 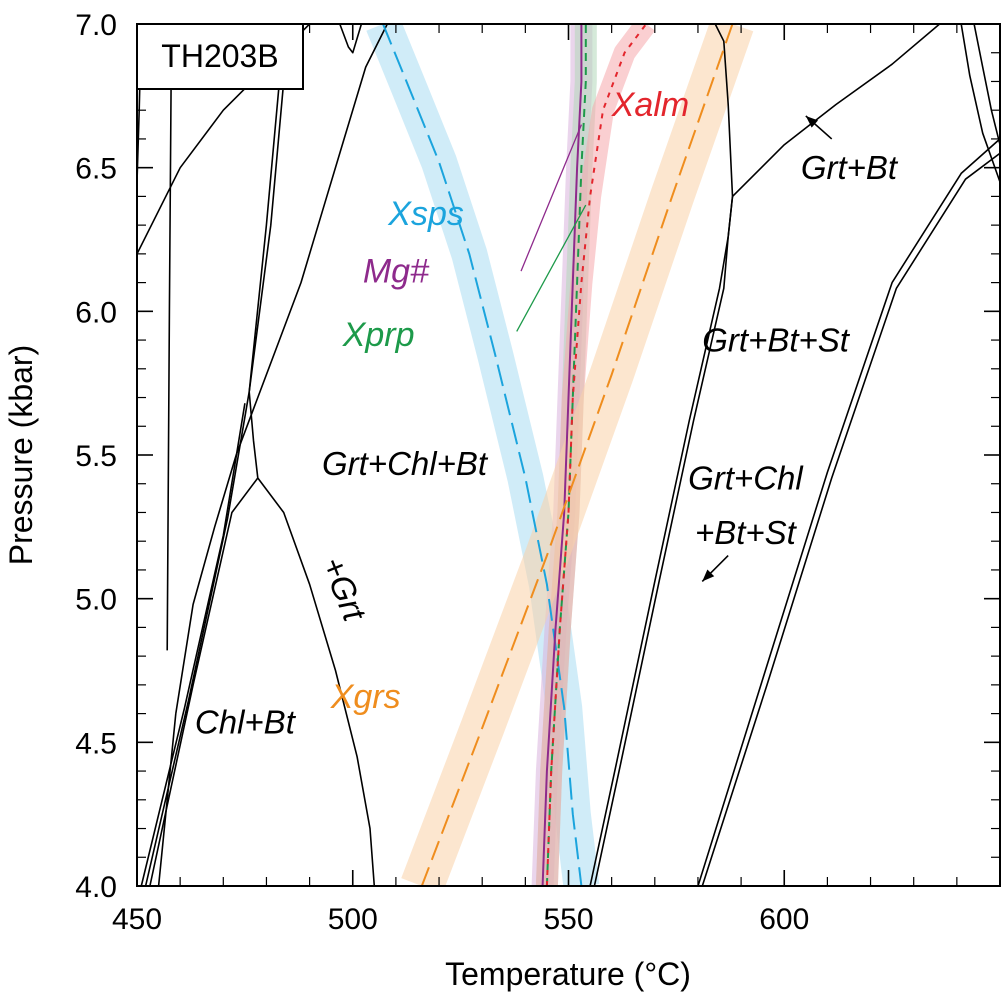 What do you see at coordinates (96, 312) in the screenshot?
I see `y-tick-label: 6.0` at bounding box center [96, 312].